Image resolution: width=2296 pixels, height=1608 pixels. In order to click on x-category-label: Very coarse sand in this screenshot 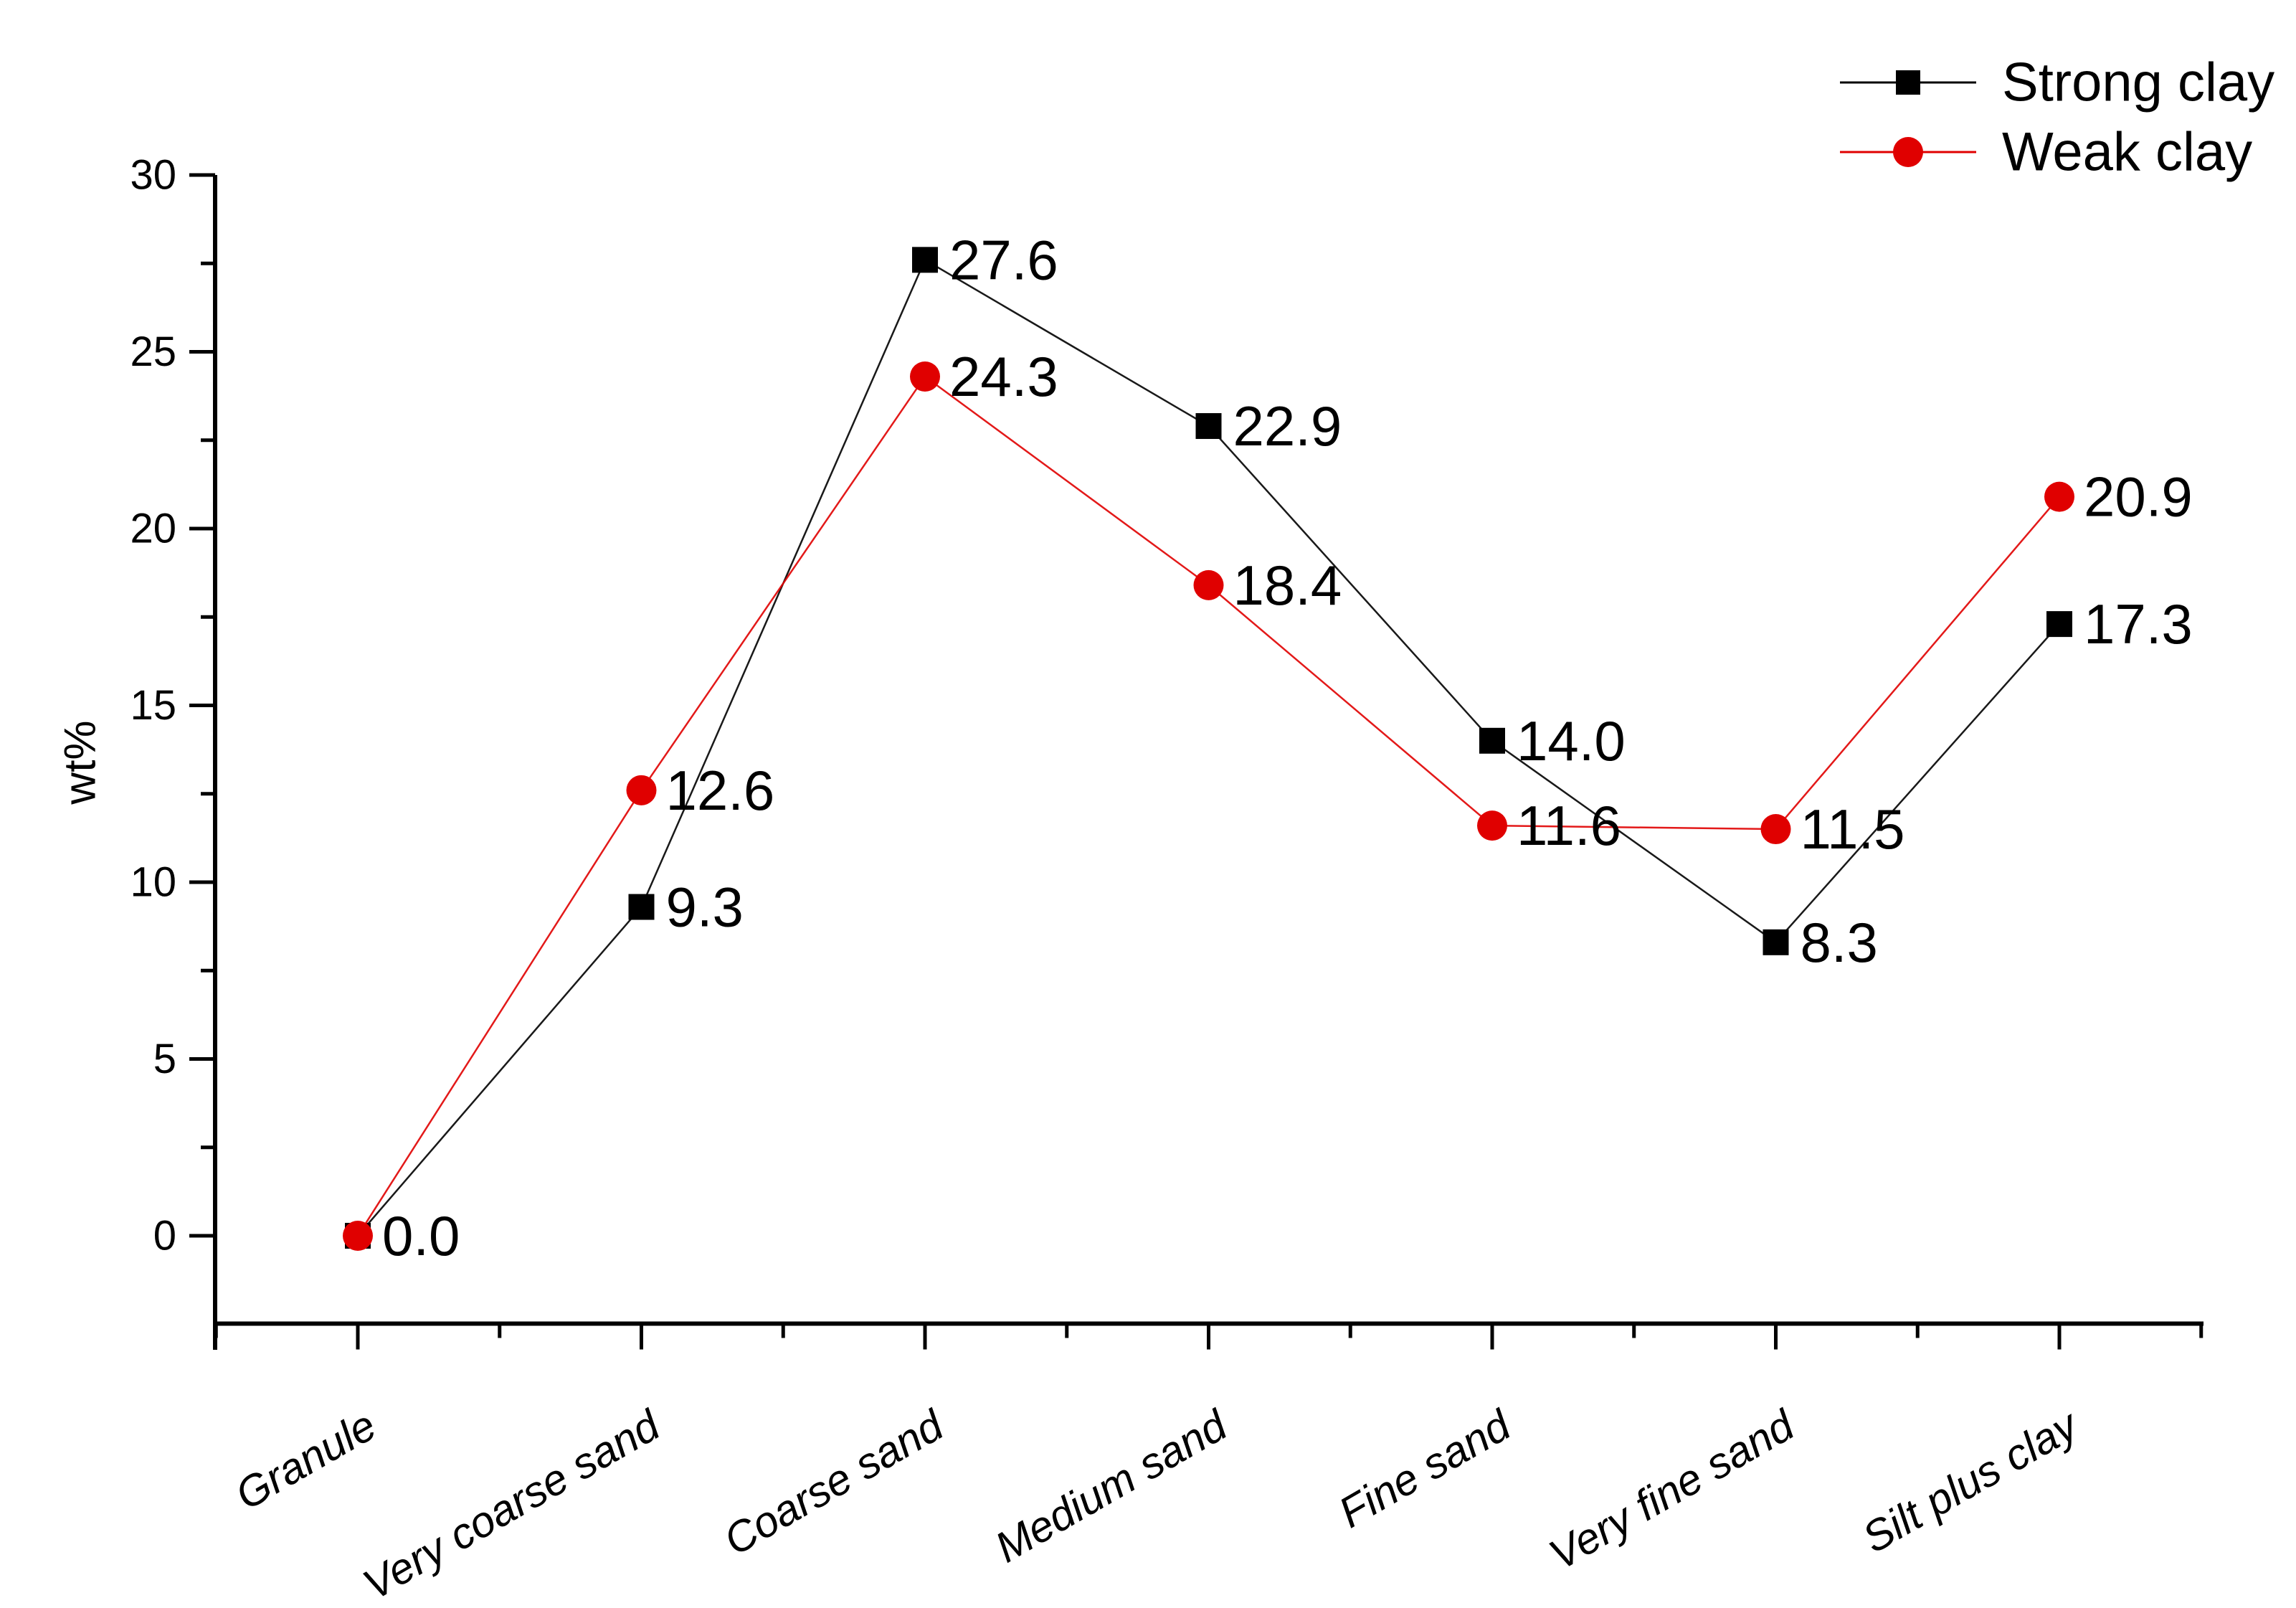, I will do `click(512, 1504)`.